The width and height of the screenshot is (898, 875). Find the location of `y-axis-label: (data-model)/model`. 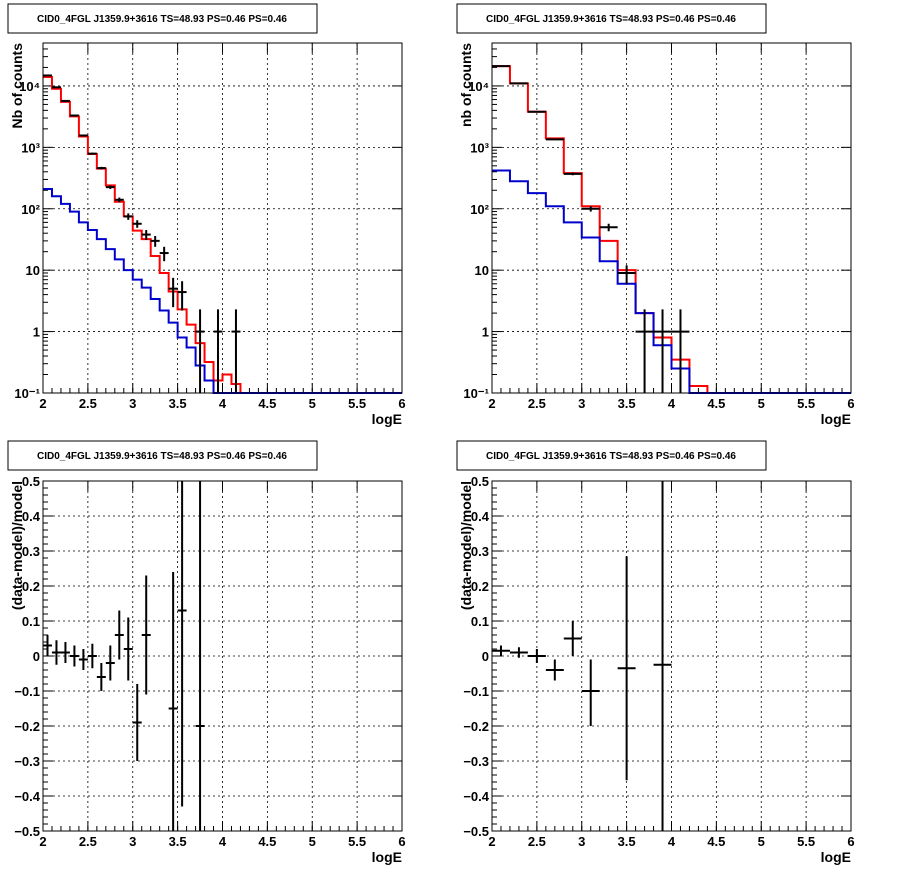

y-axis-label: (data-model)/model is located at coordinates (466, 545).